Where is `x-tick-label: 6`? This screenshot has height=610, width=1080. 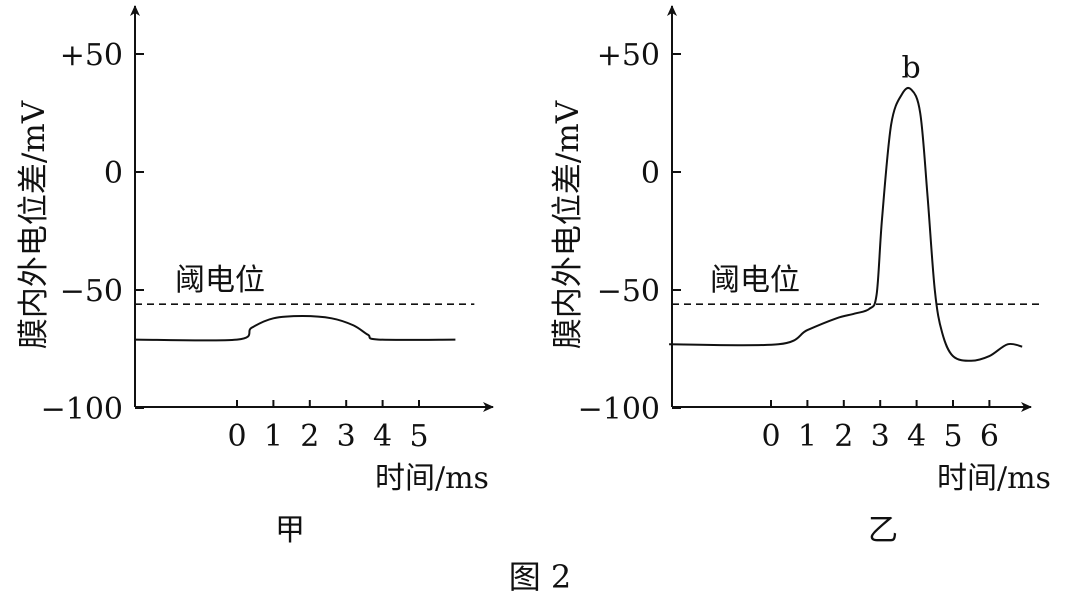 x-tick-label: 6 is located at coordinates (989, 436).